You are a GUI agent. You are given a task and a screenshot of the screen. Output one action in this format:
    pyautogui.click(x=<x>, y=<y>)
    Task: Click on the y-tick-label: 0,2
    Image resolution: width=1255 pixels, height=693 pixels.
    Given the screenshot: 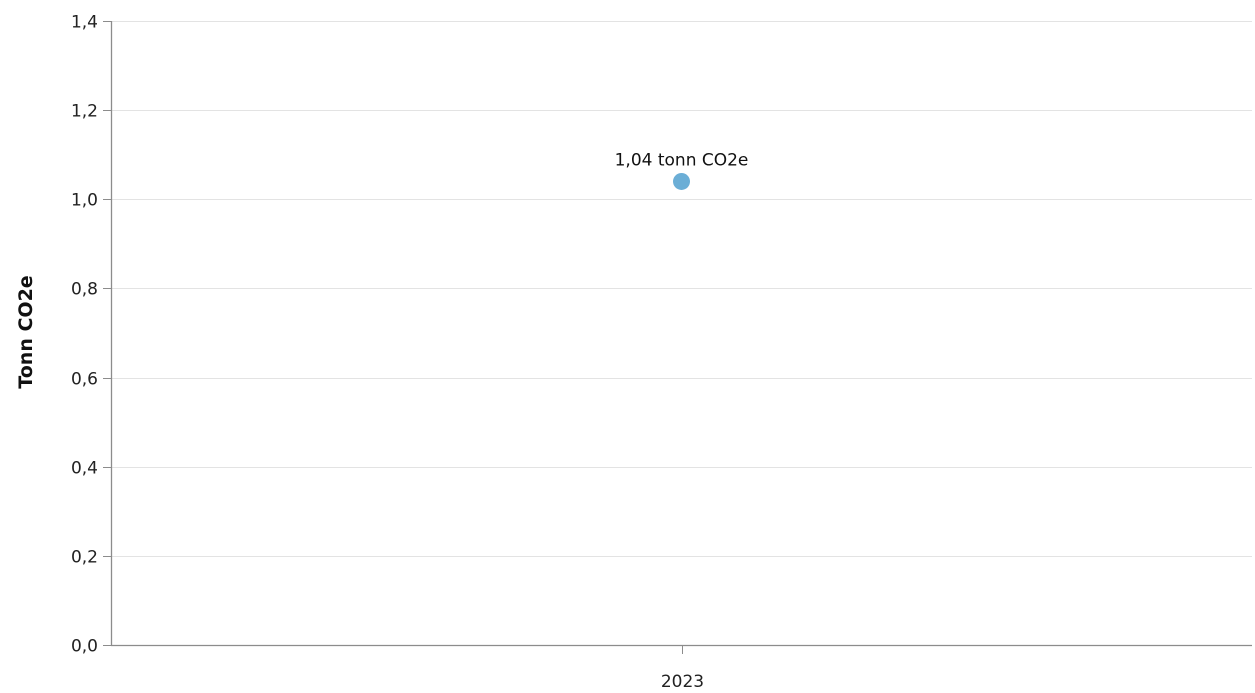 What is the action you would take?
    pyautogui.click(x=84, y=558)
    